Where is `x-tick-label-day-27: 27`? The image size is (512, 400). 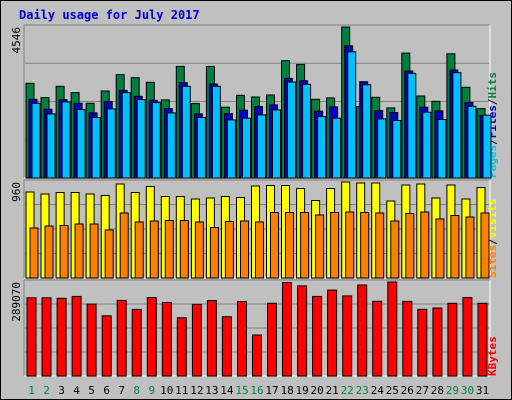 x-tick-label-day-27: 27 is located at coordinates (422, 390).